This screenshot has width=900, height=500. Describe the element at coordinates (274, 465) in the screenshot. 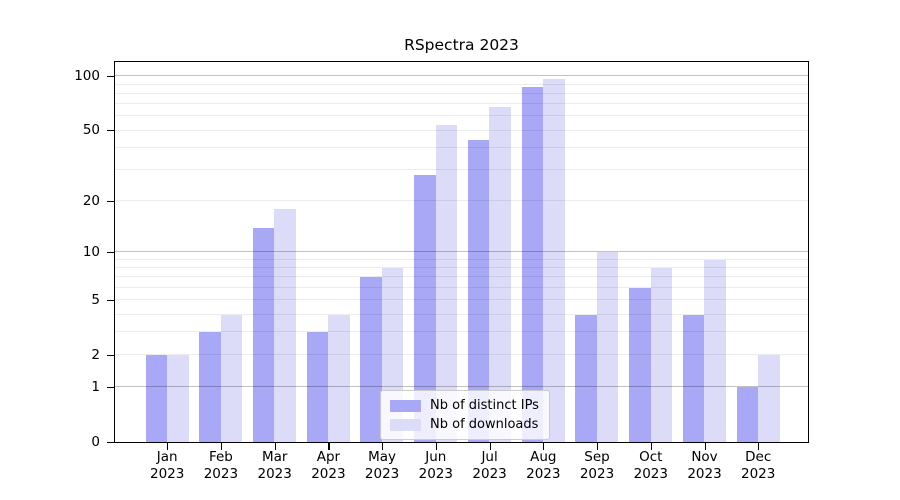

I see `x-tick-label-mar: Mar 2023` at that location.